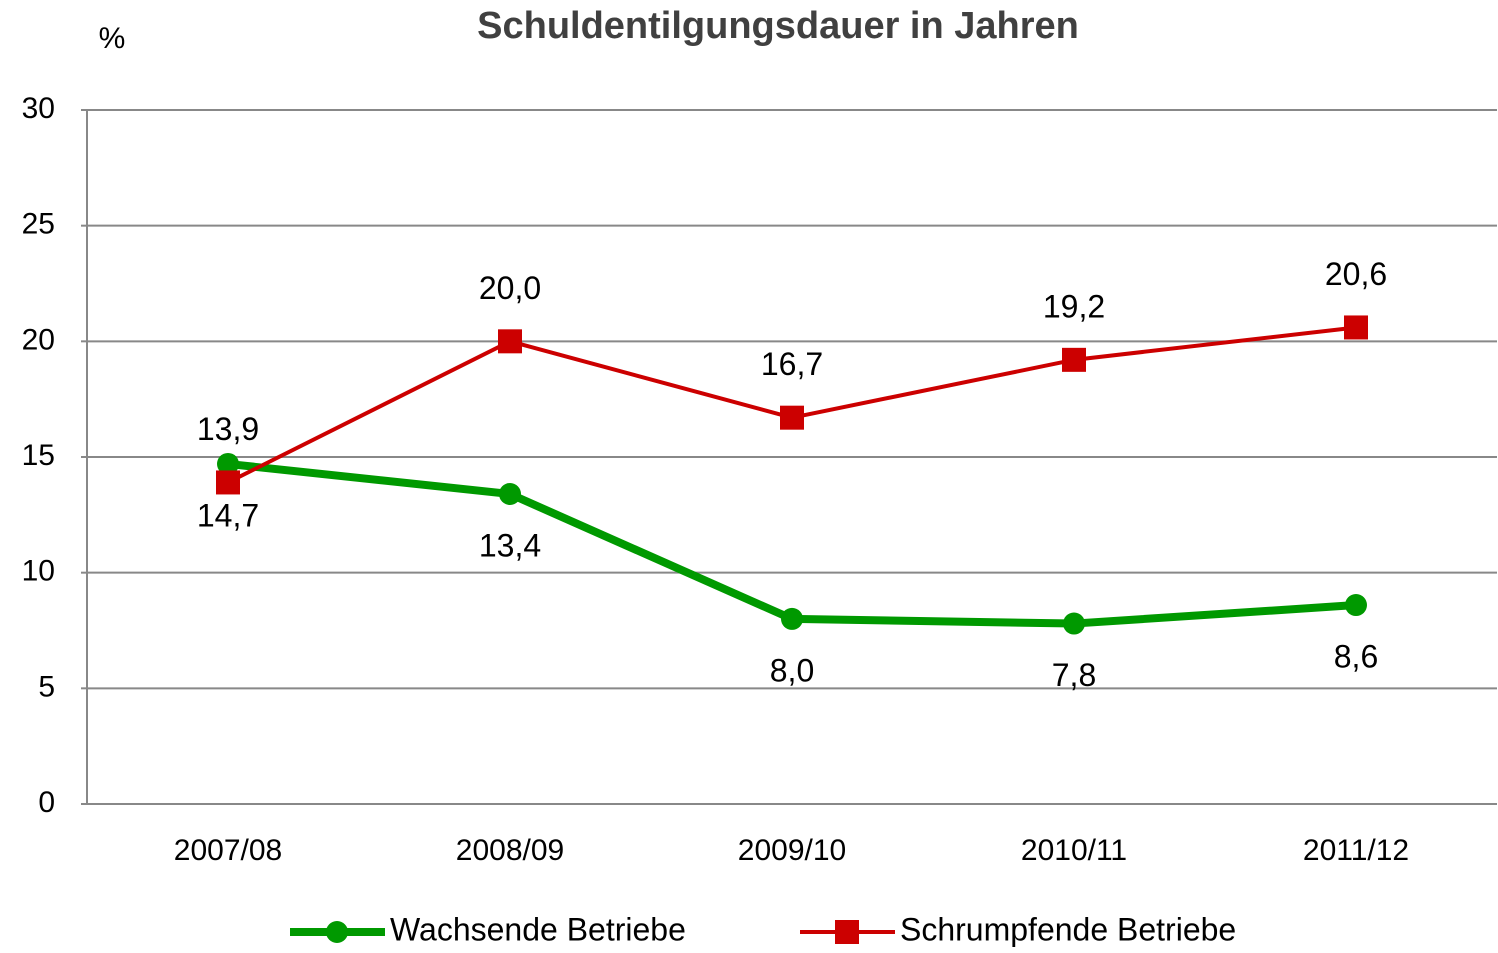  What do you see at coordinates (792, 850) in the screenshot?
I see `x-tick-label: 2009/10` at bounding box center [792, 850].